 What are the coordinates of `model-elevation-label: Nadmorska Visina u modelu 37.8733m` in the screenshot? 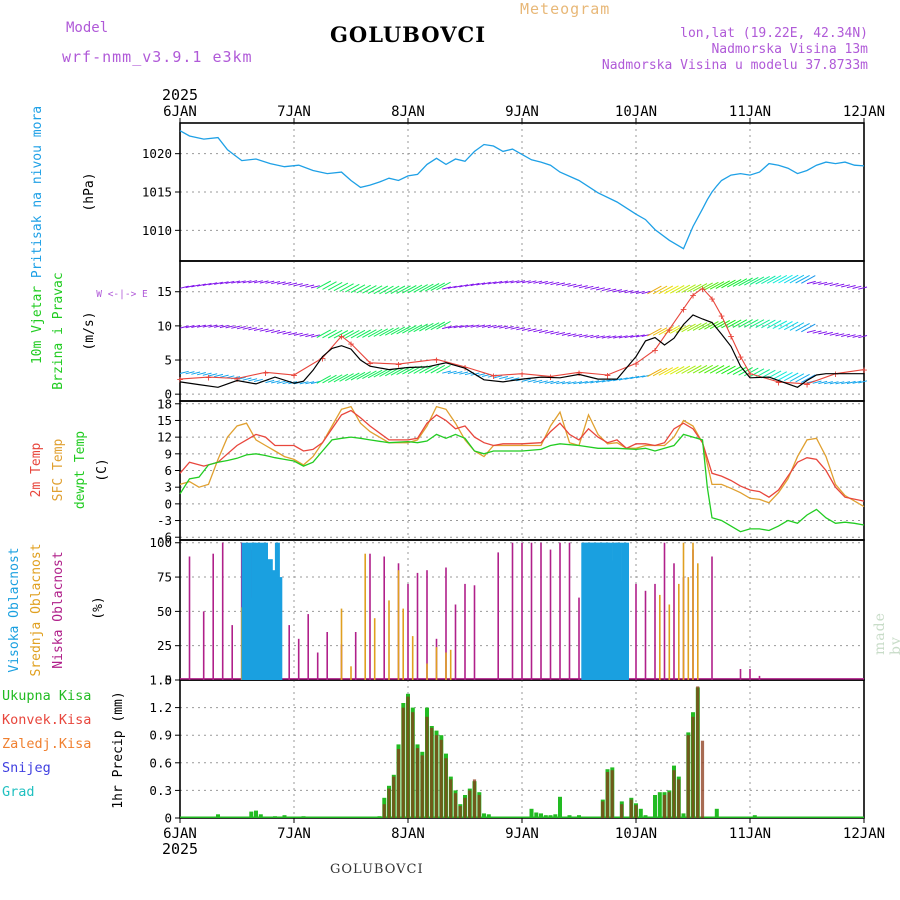 It's located at (734, 65).